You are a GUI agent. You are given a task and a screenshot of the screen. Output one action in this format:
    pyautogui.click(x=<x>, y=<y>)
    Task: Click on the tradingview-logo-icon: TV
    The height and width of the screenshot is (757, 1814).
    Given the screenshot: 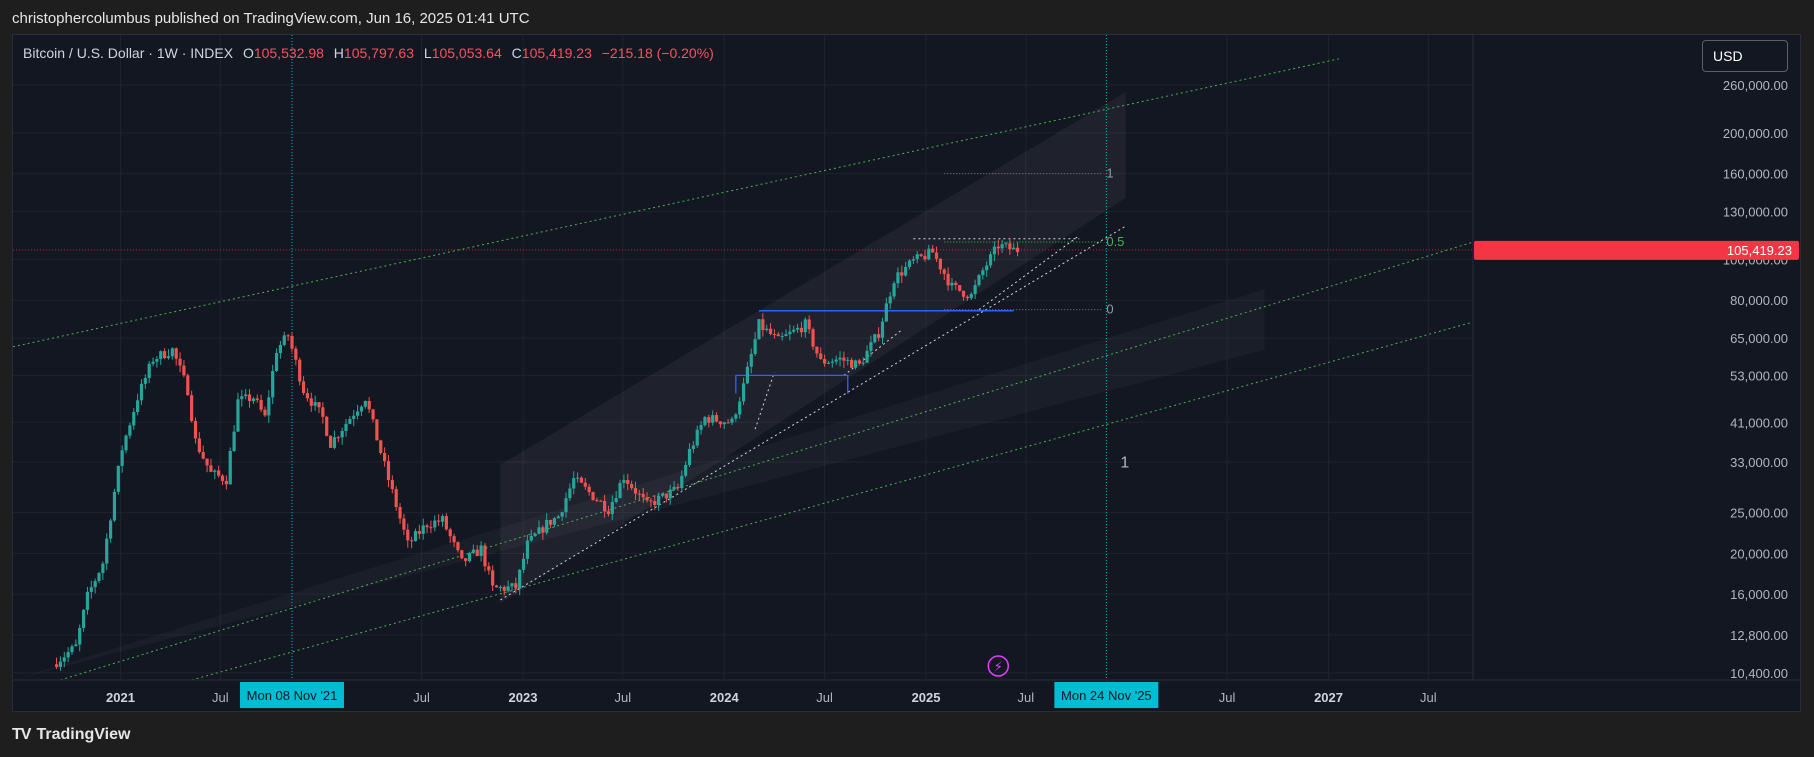 What is the action you would take?
    pyautogui.click(x=21, y=734)
    